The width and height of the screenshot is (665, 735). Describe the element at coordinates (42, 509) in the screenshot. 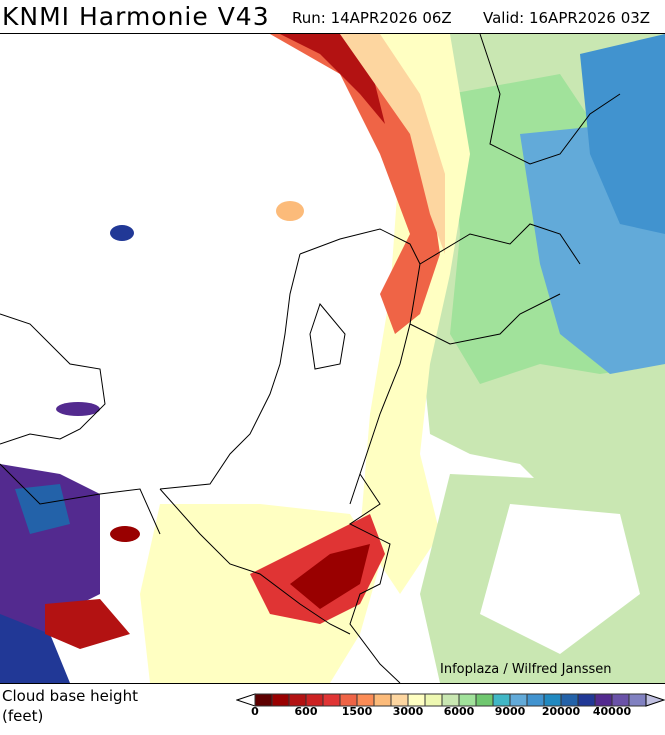

I see `cloud-patch-west-blue` at that location.